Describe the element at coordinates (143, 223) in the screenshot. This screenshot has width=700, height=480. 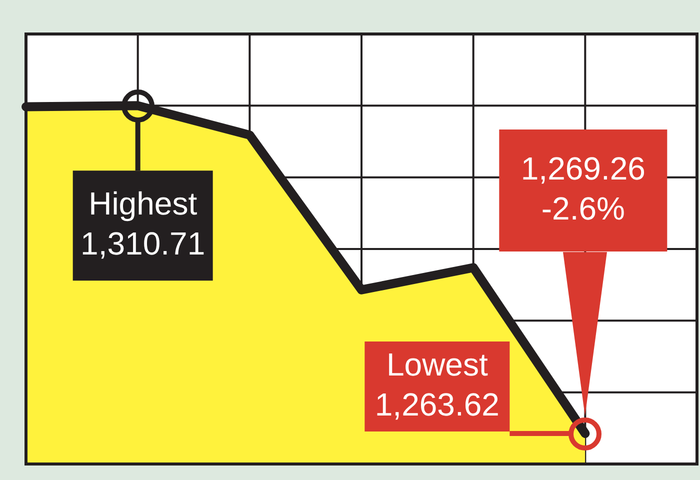
I see `annotation: Highest 1,310.71` at that location.